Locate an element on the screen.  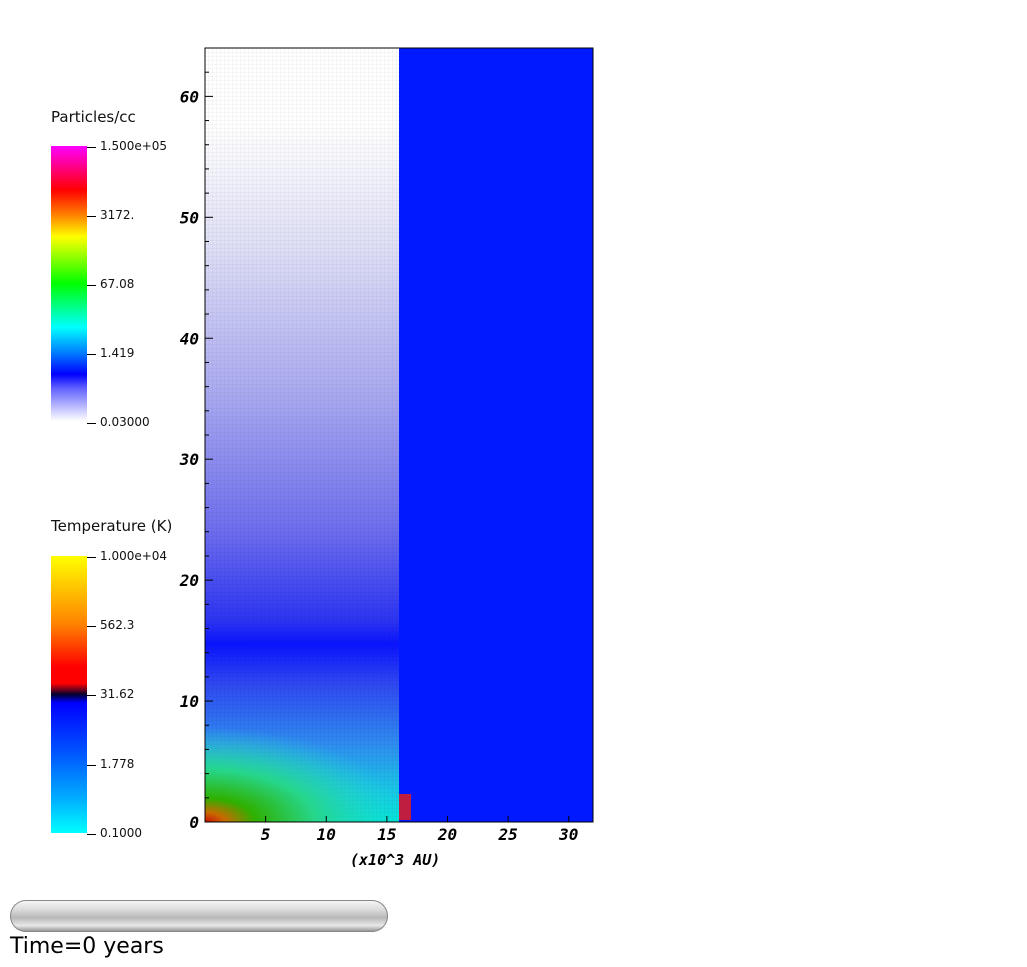
y-tick-label: 30 is located at coordinates (189, 459).